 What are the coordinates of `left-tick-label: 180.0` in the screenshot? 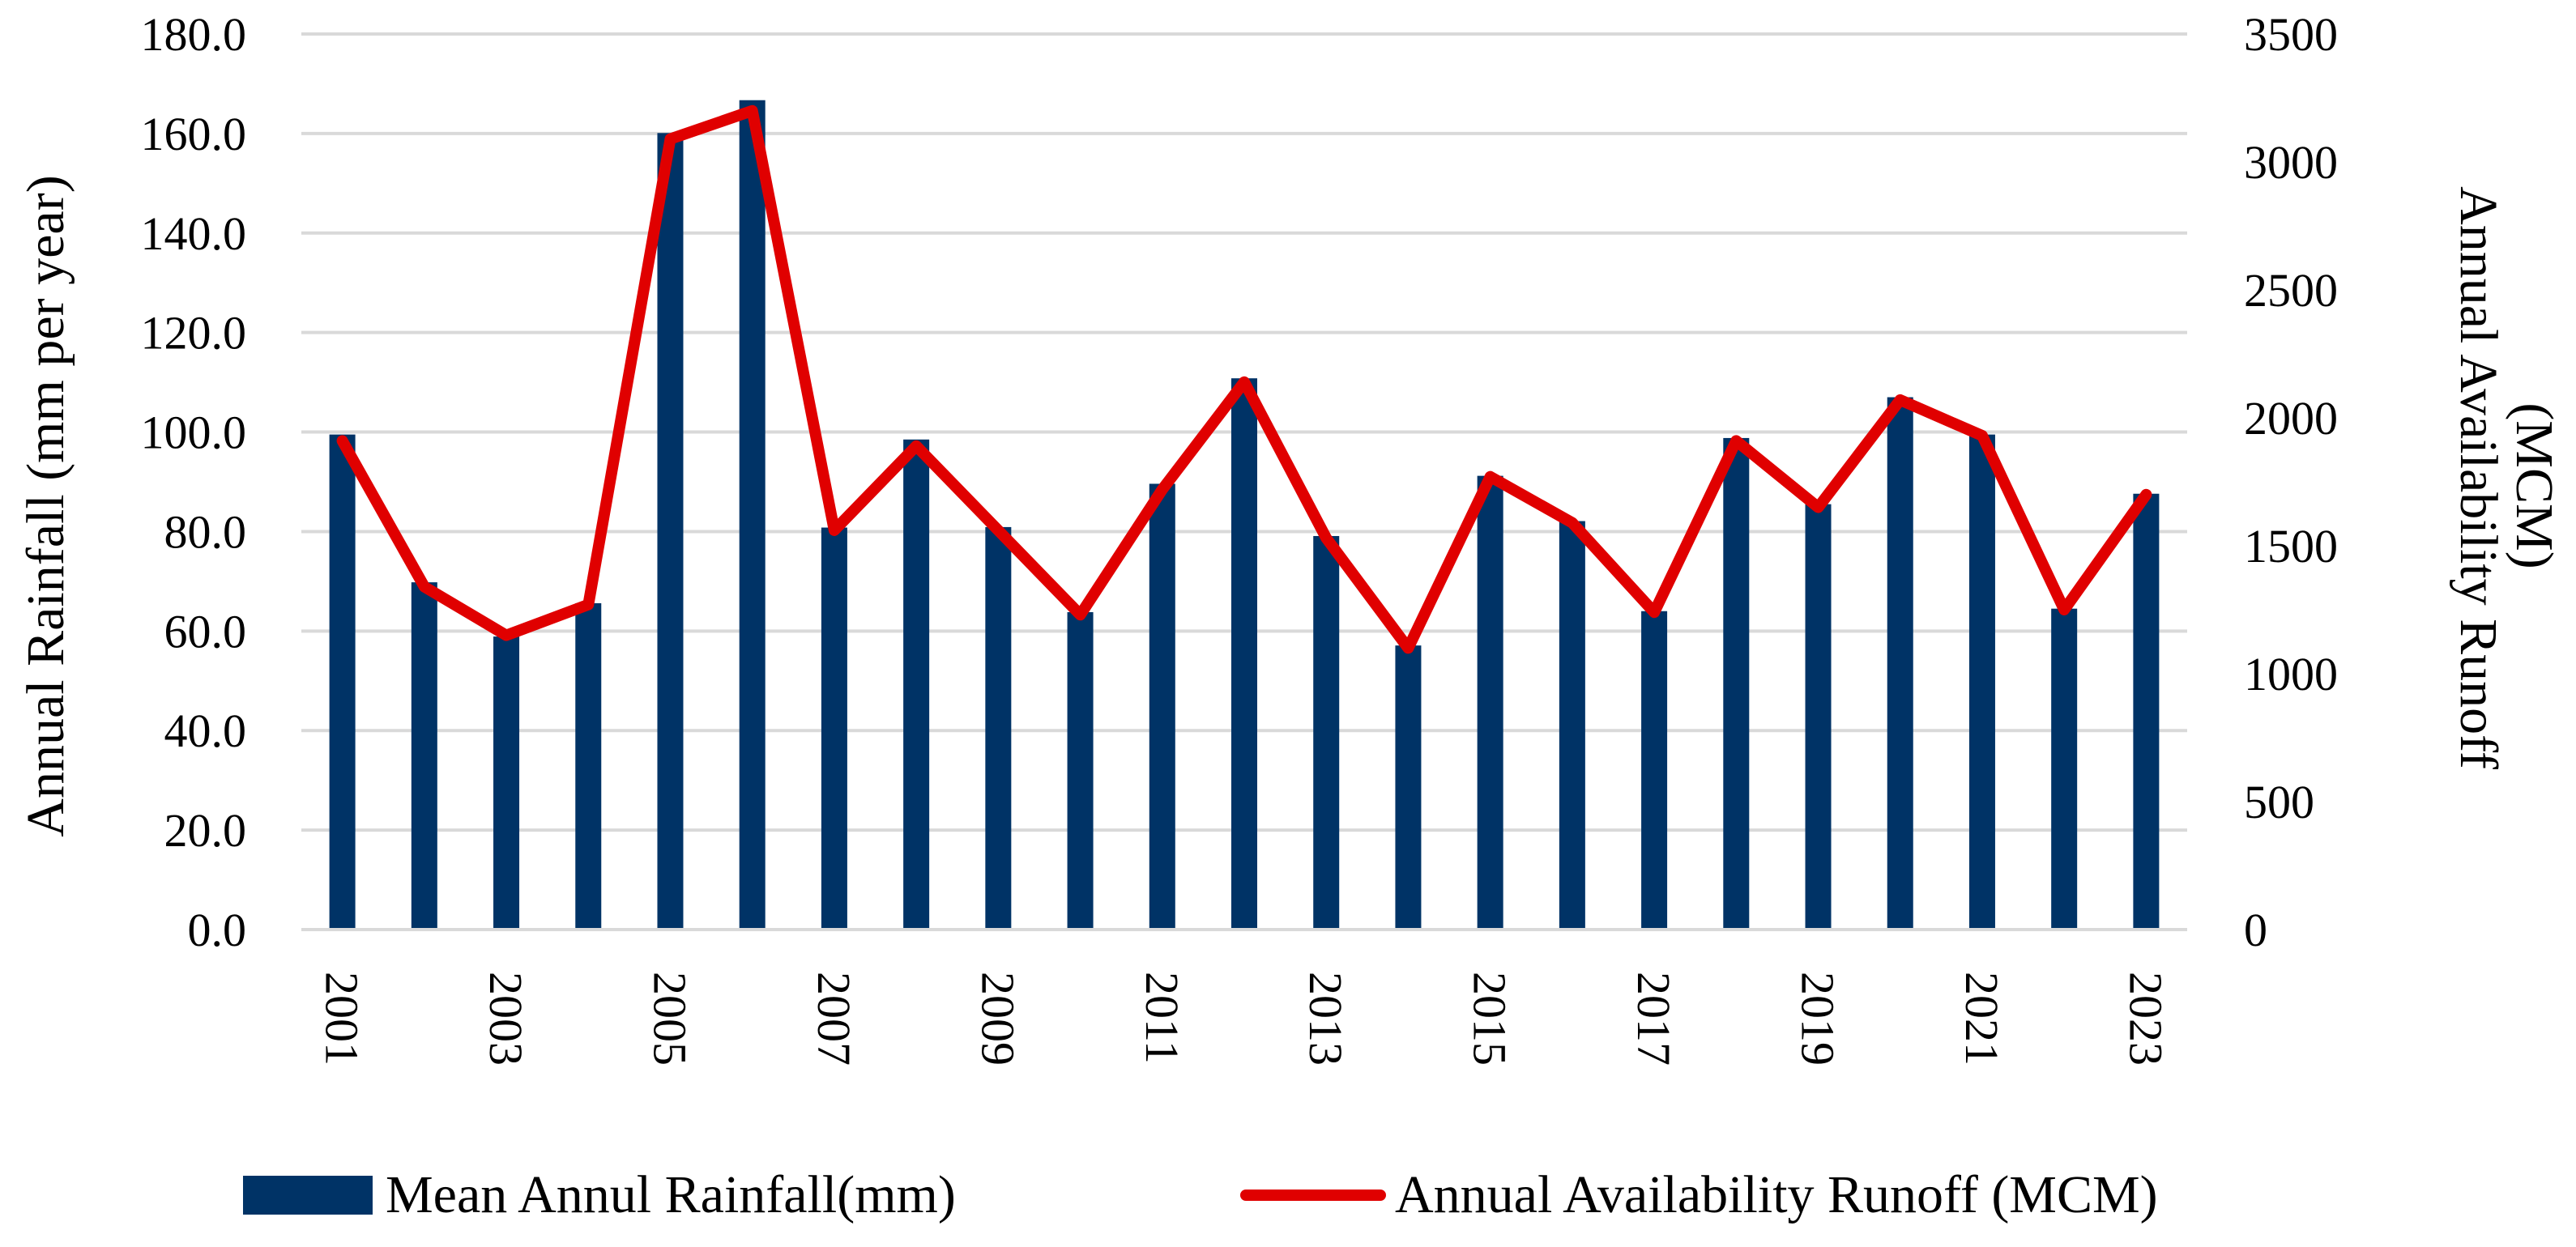 It's located at (194, 34).